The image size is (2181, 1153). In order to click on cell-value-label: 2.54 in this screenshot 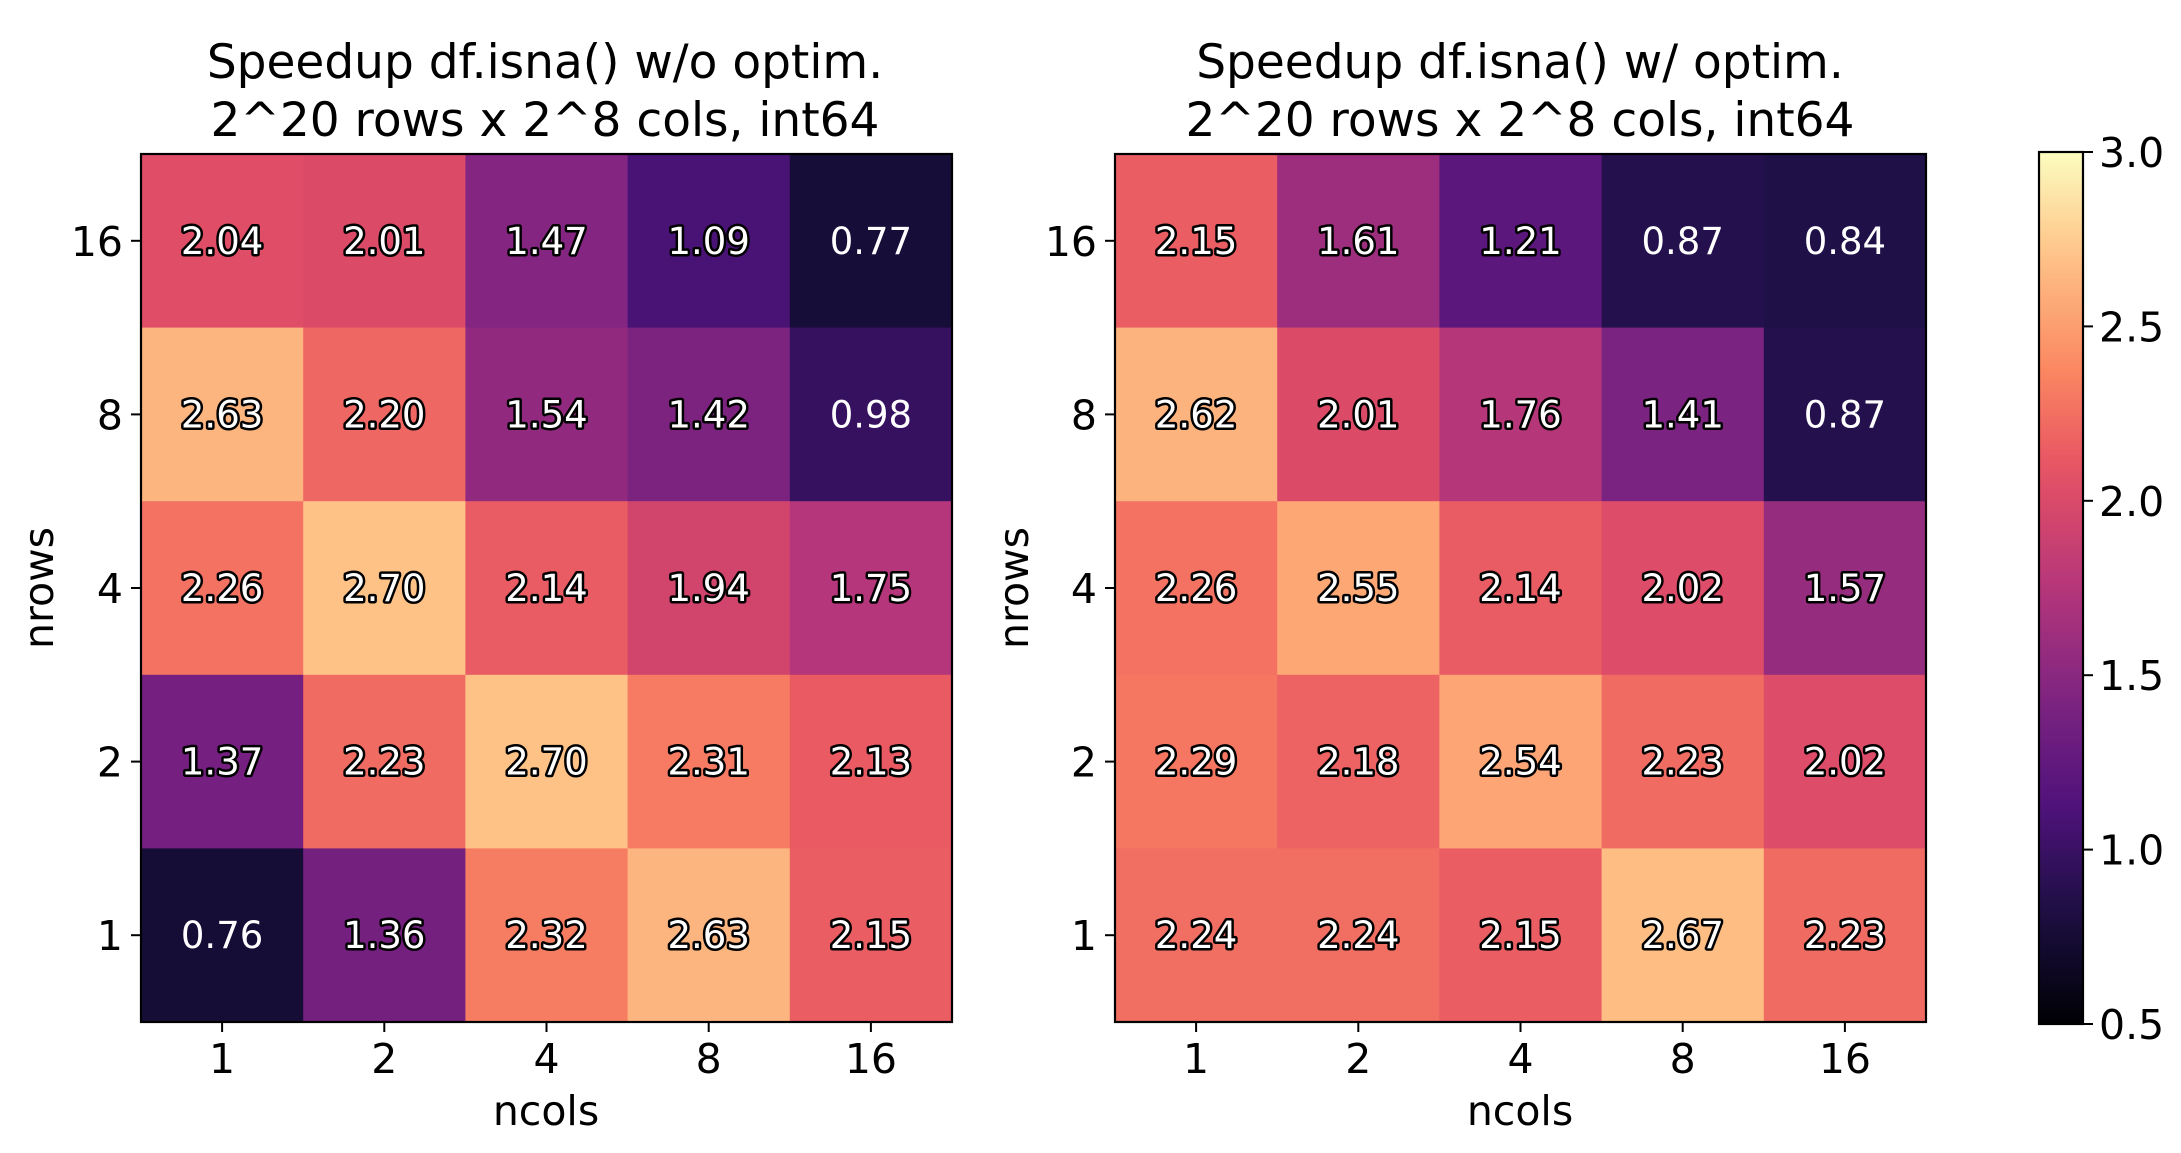, I will do `click(1520, 762)`.